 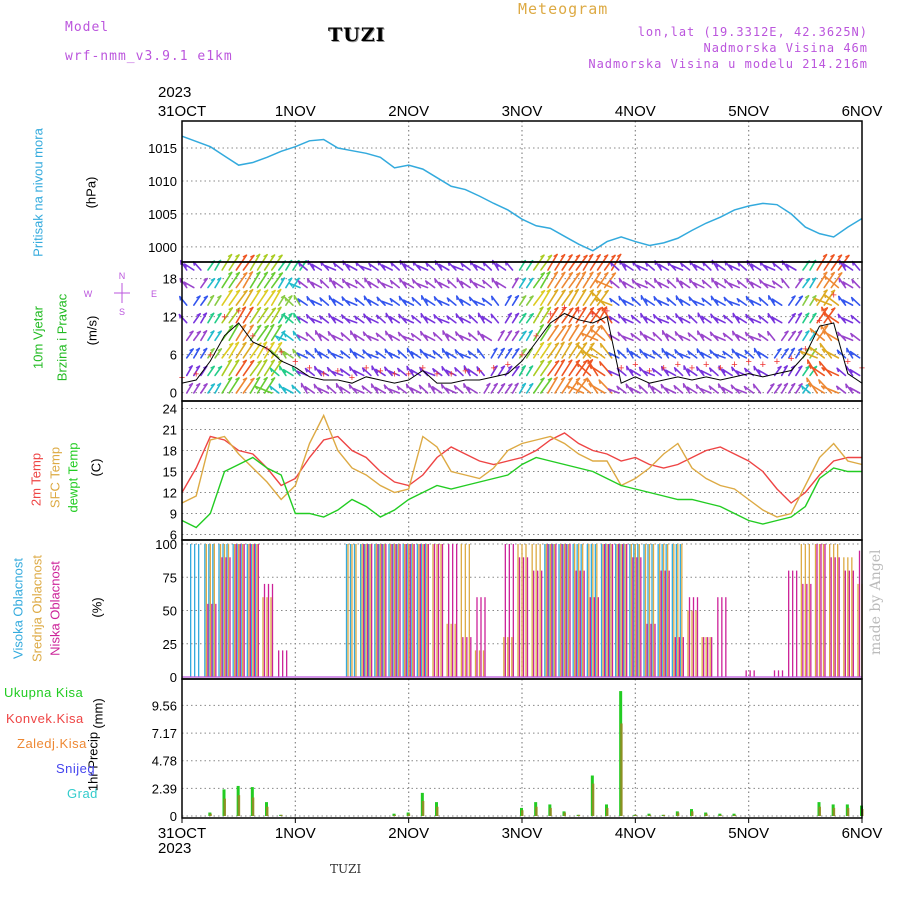 I want to click on day-label-bottom: 1NOV, so click(x=295, y=833).